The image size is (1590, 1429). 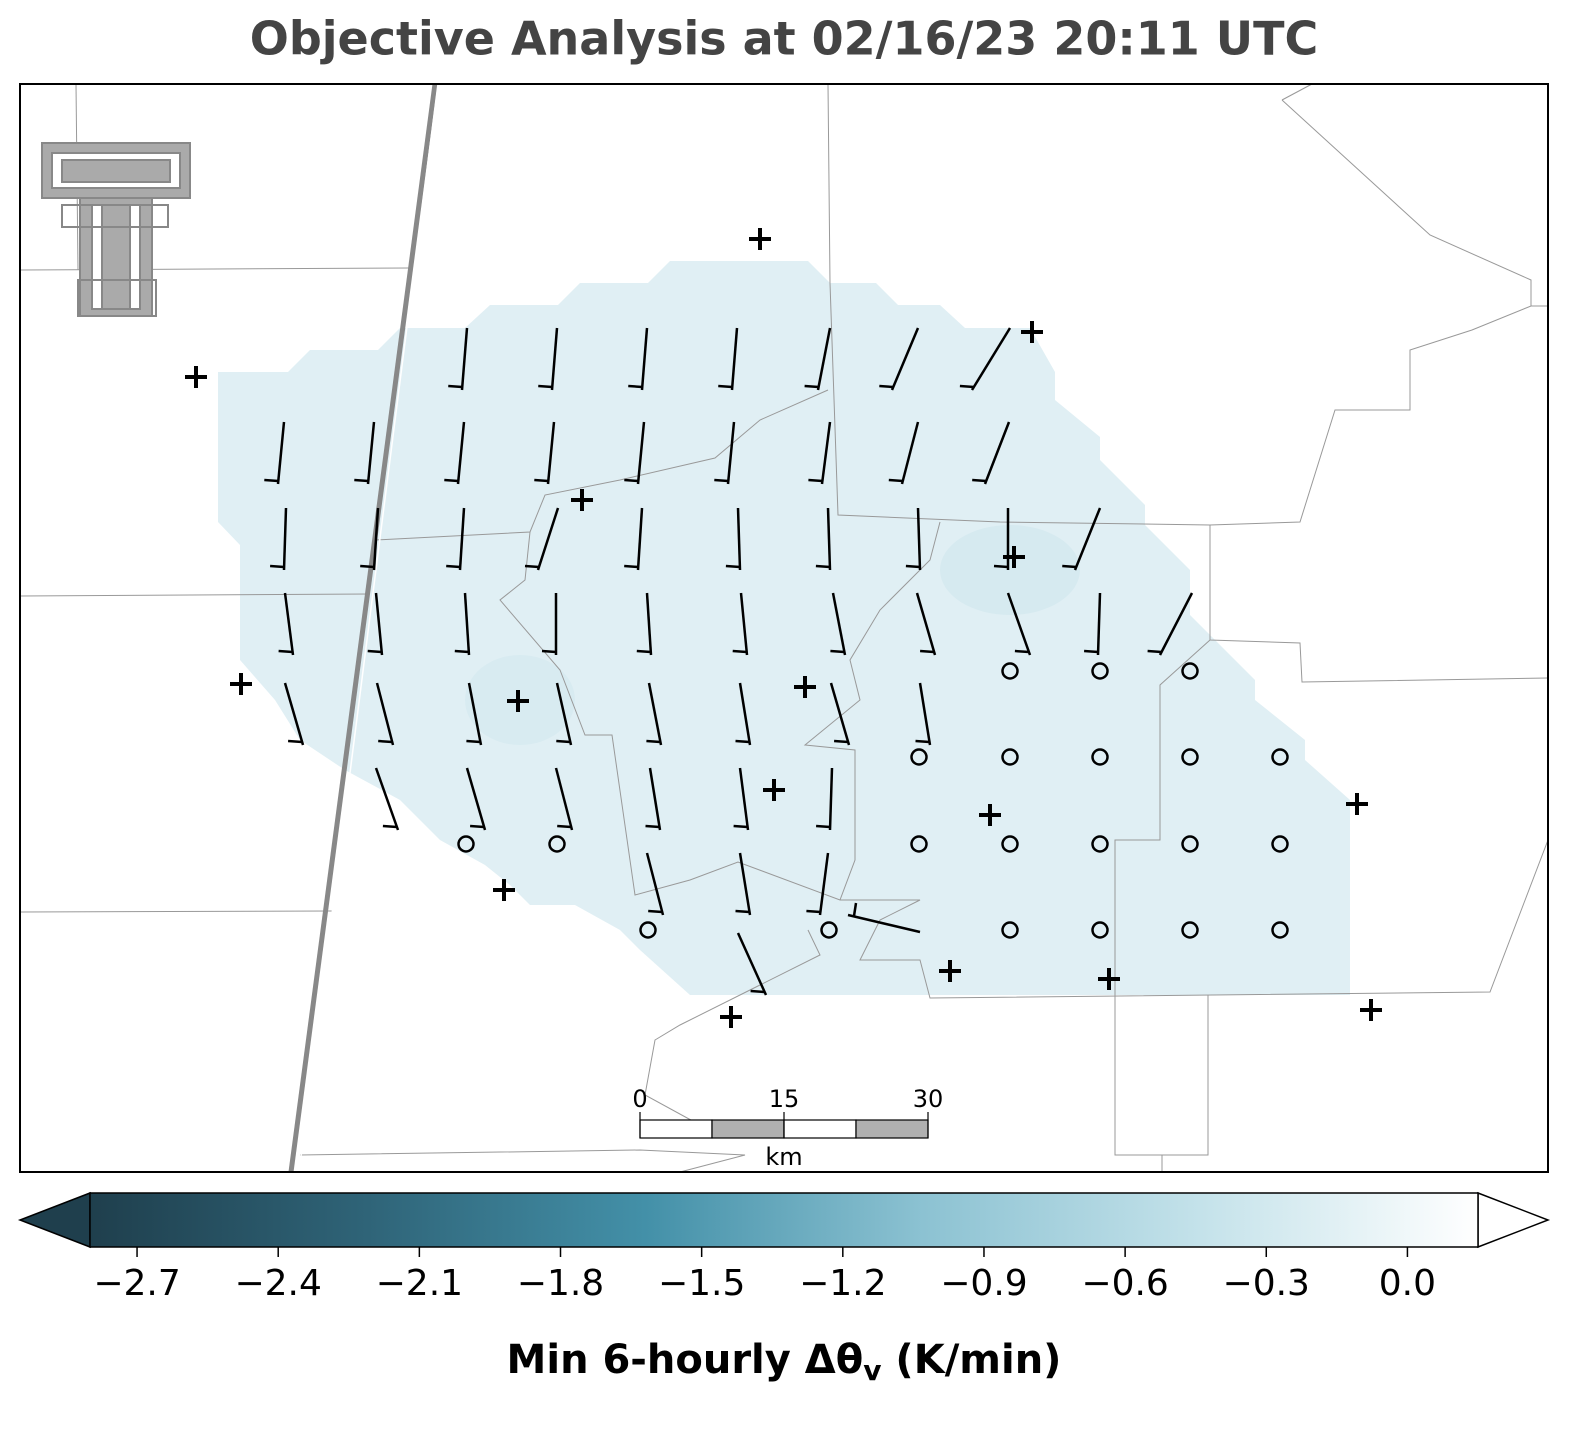 I want to click on state-line, so click(x=368, y=628).